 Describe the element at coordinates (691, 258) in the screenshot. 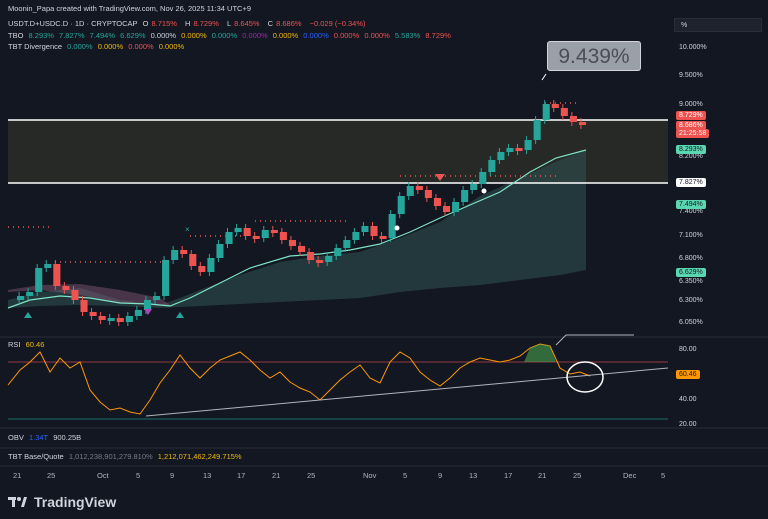

I see `price-tick: 6.800%` at that location.